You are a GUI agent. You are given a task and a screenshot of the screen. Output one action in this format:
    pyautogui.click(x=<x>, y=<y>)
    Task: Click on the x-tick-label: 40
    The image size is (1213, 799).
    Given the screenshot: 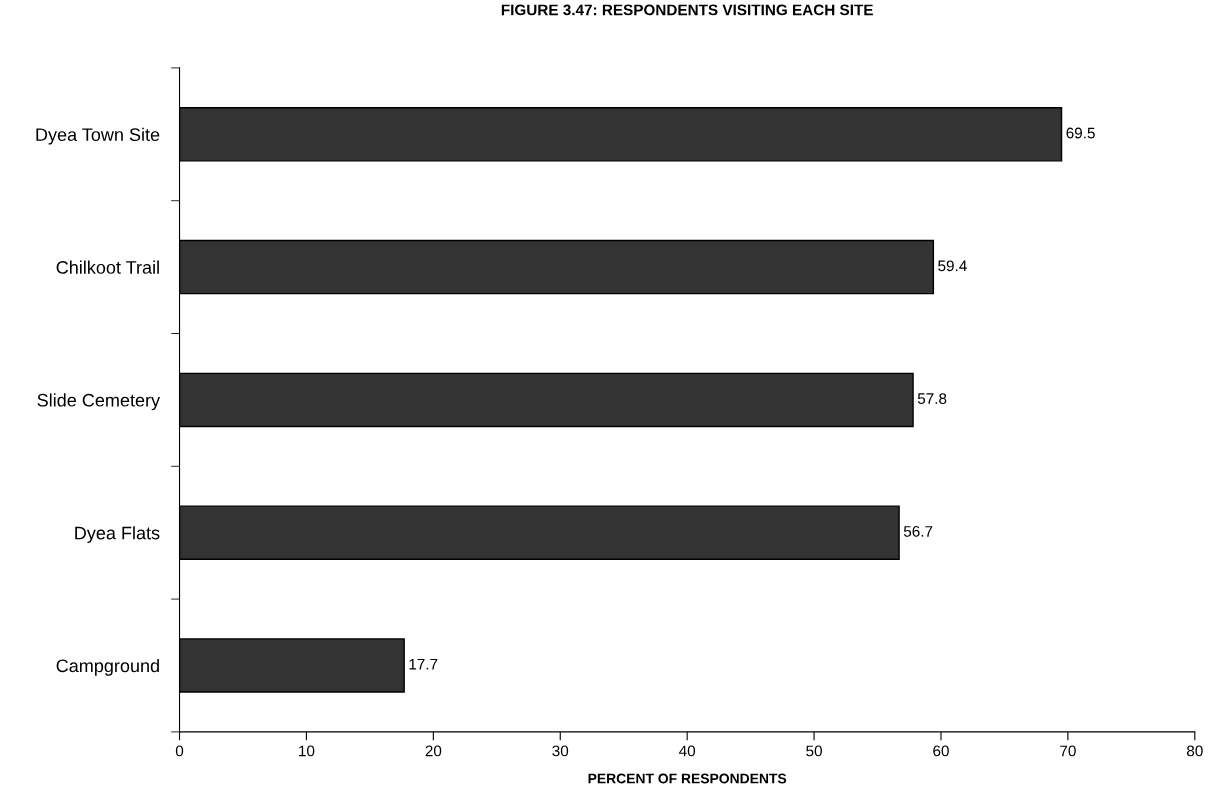 What is the action you would take?
    pyautogui.click(x=687, y=751)
    